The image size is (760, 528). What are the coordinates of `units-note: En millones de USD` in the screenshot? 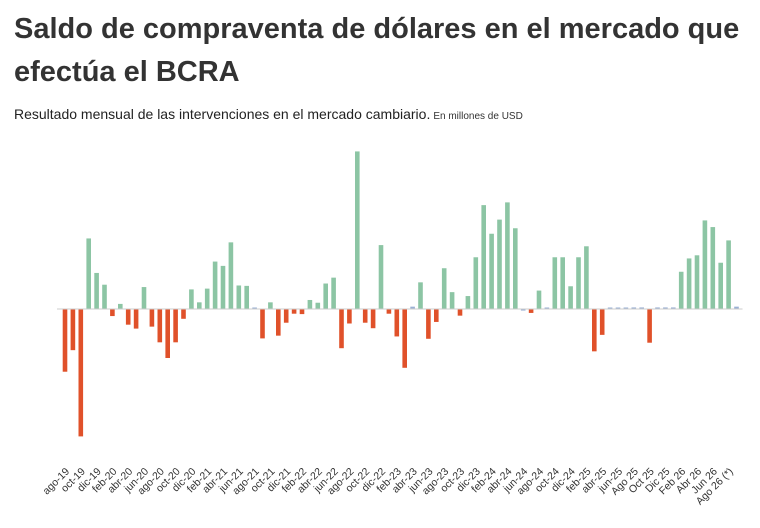 It's located at (478, 116).